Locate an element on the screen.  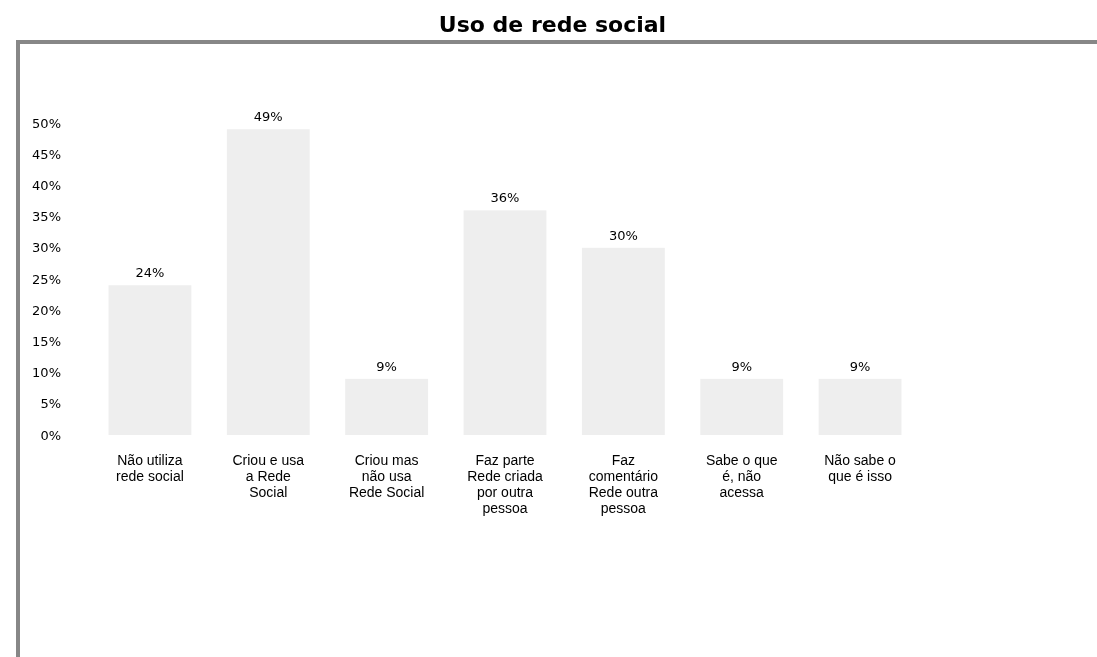
y-tick-label: 50% is located at coordinates (46, 123).